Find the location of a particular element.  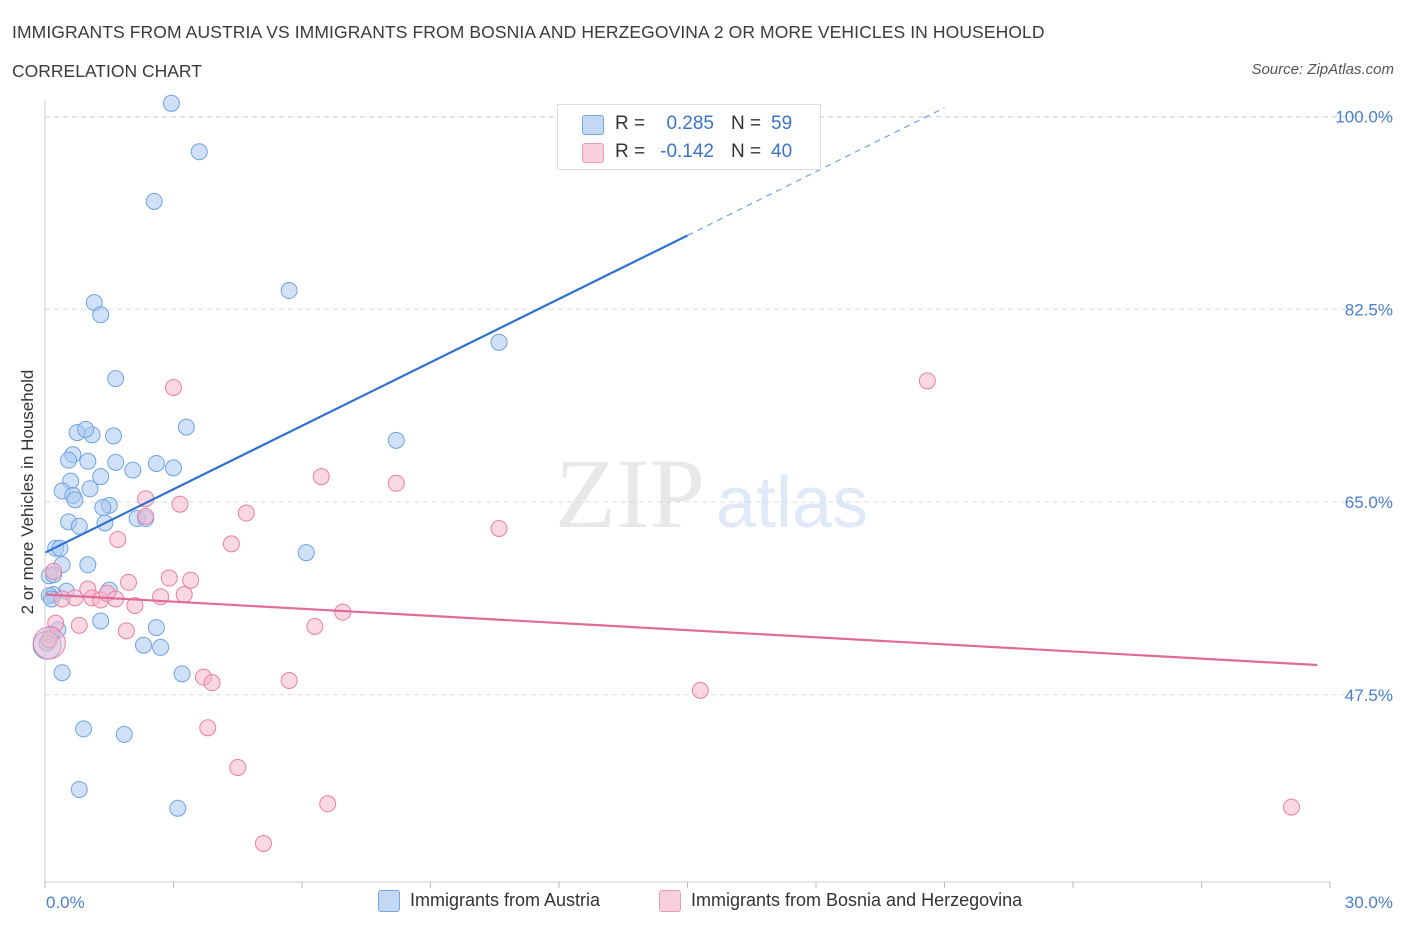

y-tick-label: 47.5% is located at coordinates (1369, 695).